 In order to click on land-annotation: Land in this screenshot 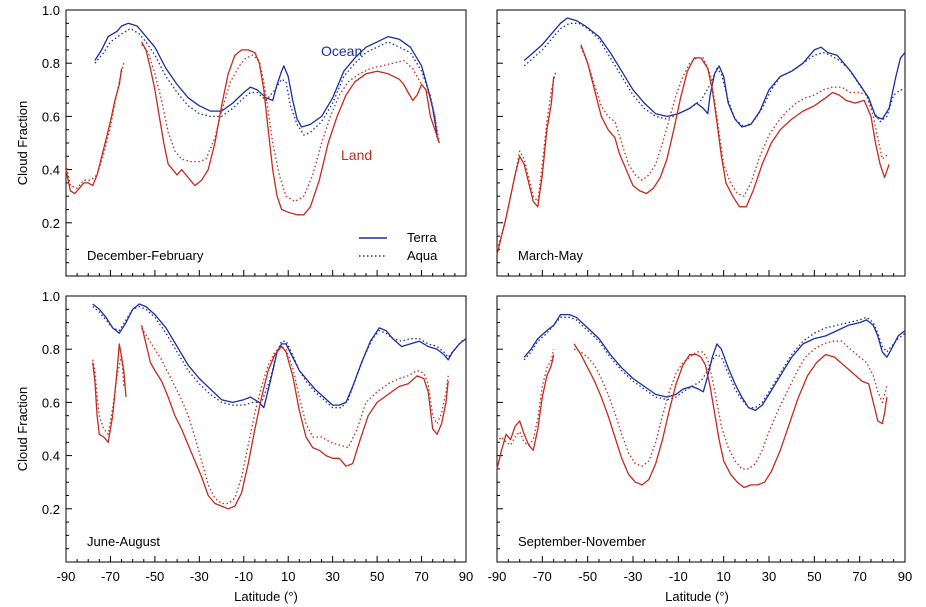, I will do `click(356, 155)`.